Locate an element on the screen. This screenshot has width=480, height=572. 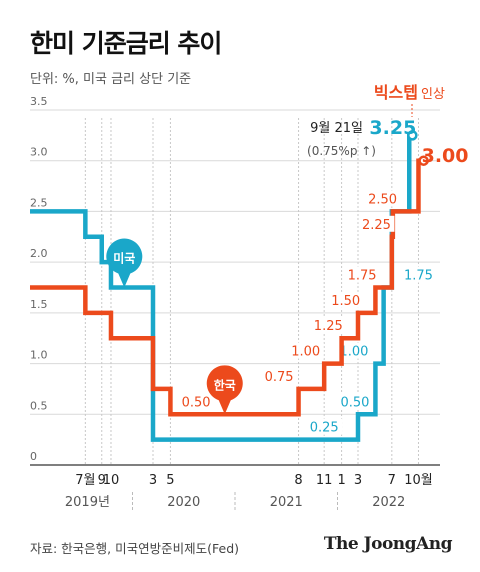
marker-pin-label: 한국 is located at coordinates (225, 384).